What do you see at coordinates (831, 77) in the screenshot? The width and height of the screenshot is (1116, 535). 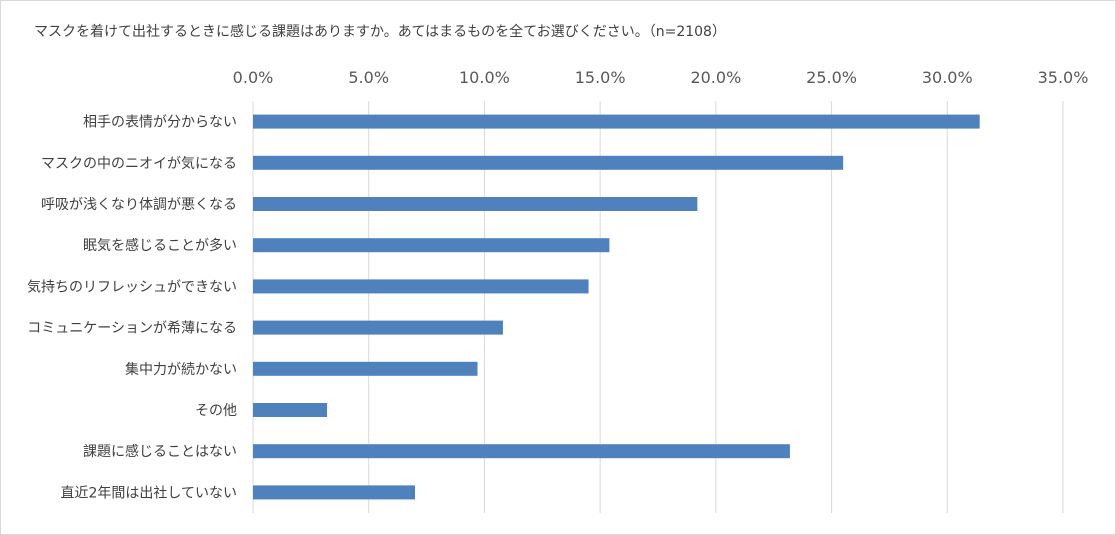 I see `x-tick-label: 25.0%` at bounding box center [831, 77].